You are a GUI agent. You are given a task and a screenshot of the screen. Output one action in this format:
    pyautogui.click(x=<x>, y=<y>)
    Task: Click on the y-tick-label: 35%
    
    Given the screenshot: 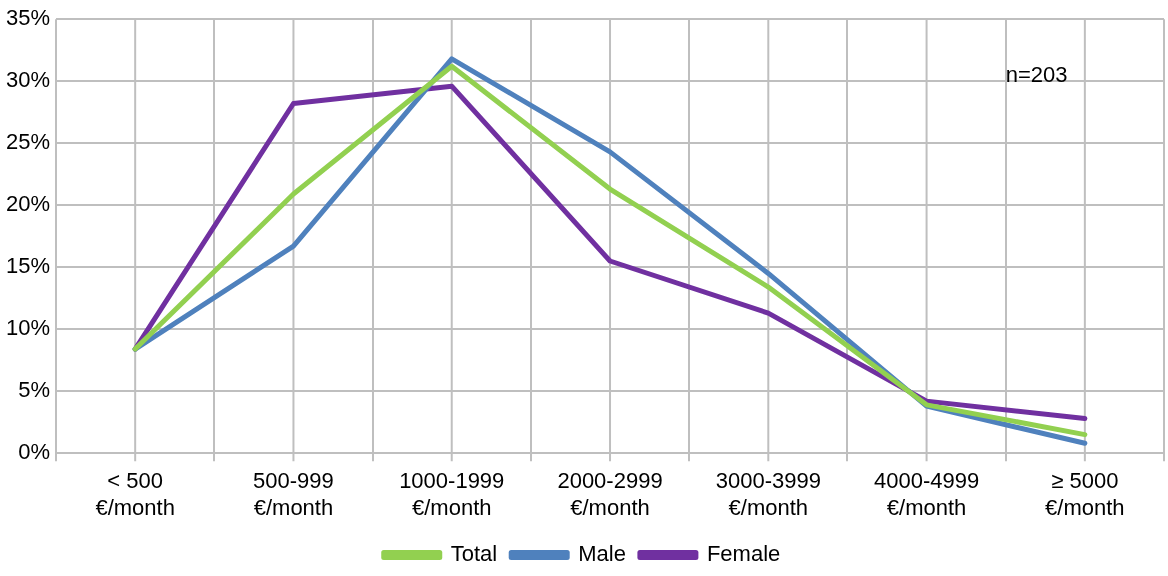 What is the action you would take?
    pyautogui.click(x=28, y=18)
    